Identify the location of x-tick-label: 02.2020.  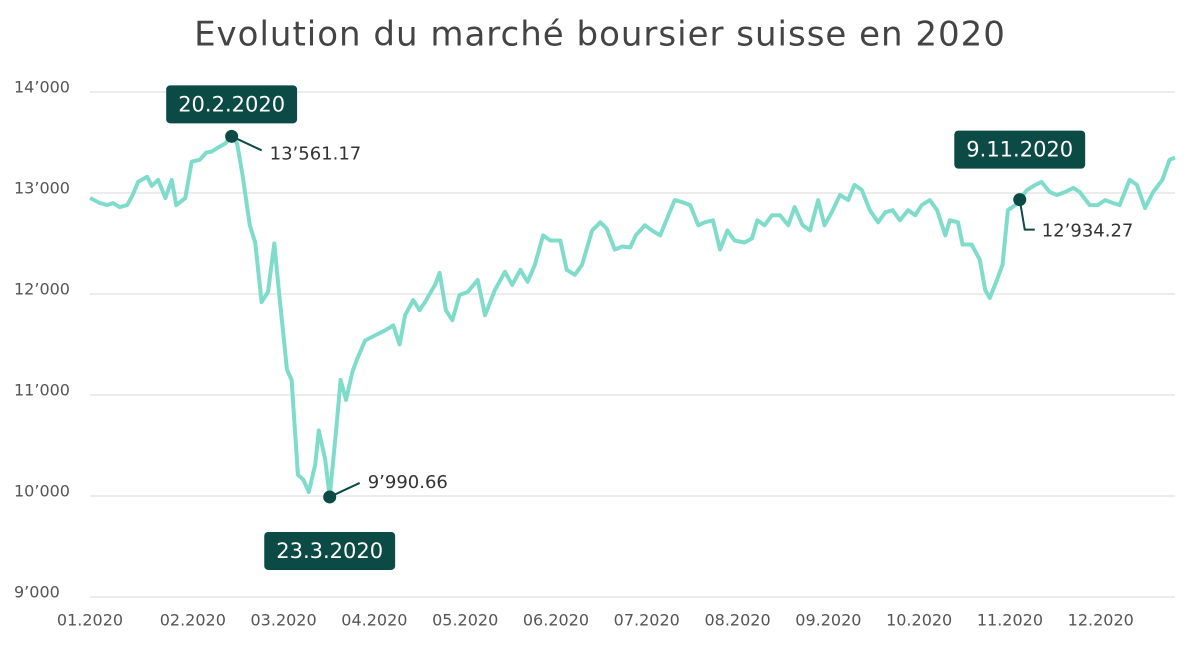
(193, 620).